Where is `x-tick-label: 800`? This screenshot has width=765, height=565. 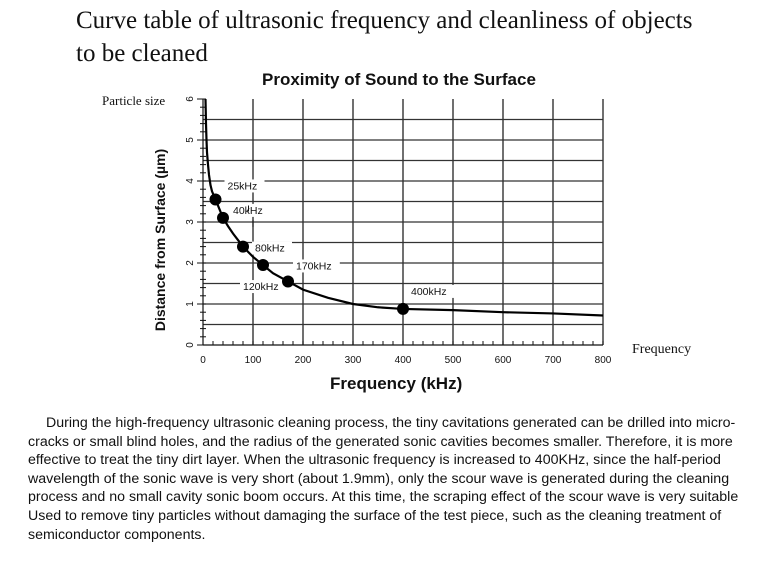 x-tick-label: 800 is located at coordinates (603, 360).